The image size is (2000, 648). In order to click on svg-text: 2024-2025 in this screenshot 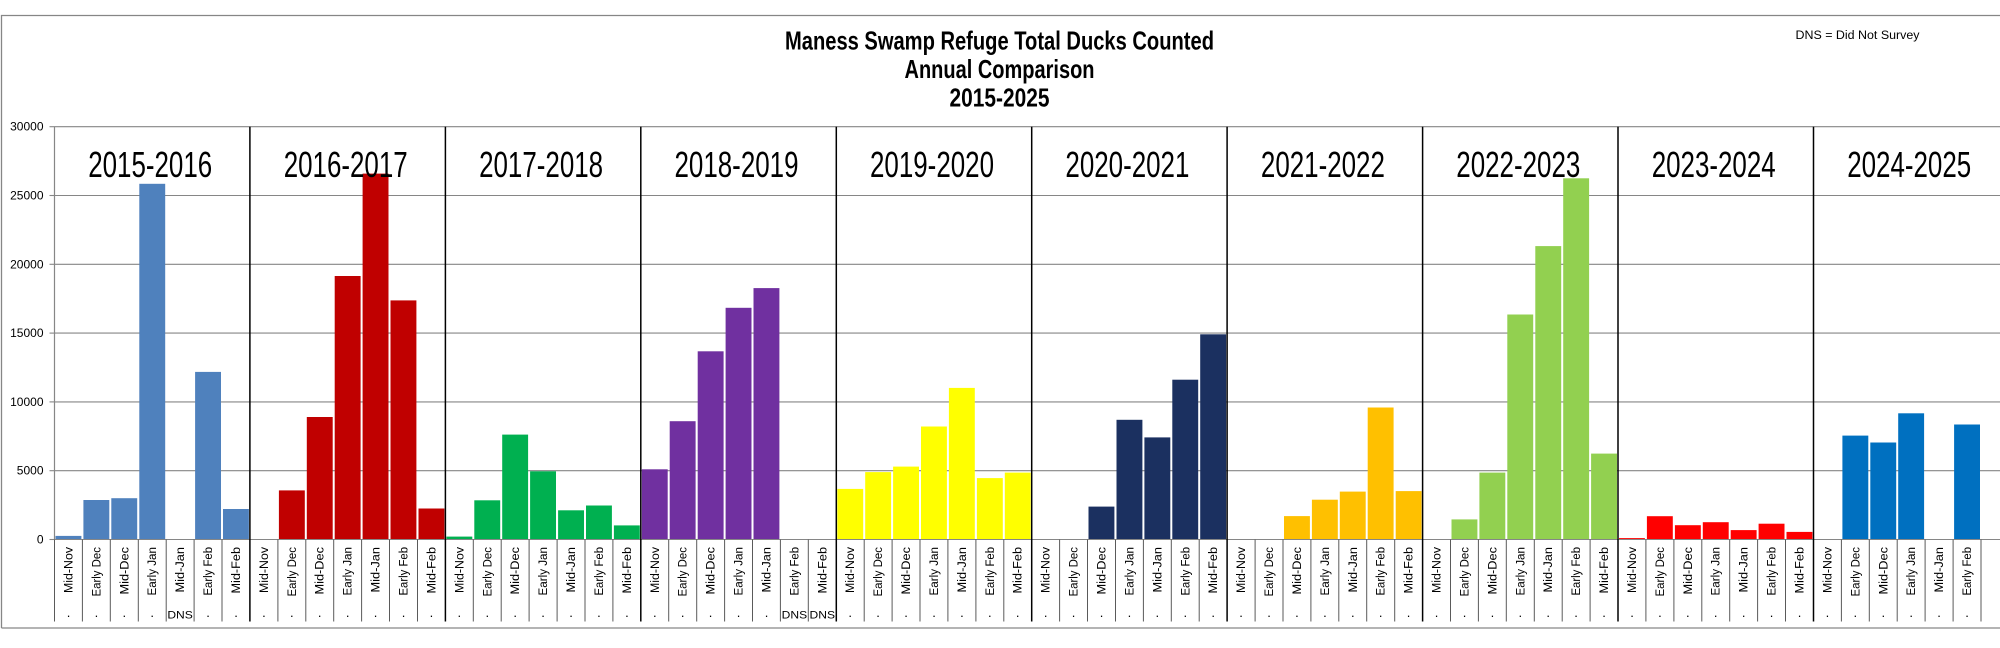, I will do `click(1909, 164)`.